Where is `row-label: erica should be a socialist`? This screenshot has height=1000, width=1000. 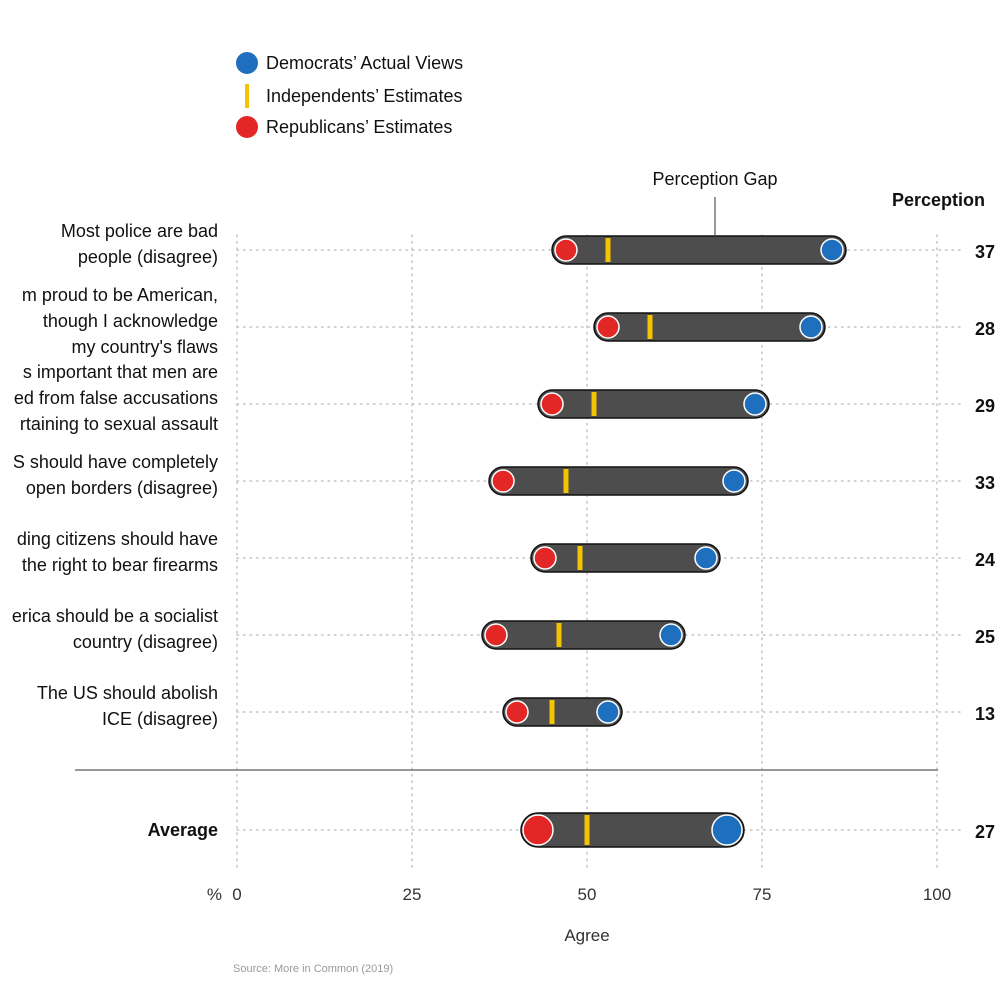 row-label: erica should be a socialist is located at coordinates (115, 616).